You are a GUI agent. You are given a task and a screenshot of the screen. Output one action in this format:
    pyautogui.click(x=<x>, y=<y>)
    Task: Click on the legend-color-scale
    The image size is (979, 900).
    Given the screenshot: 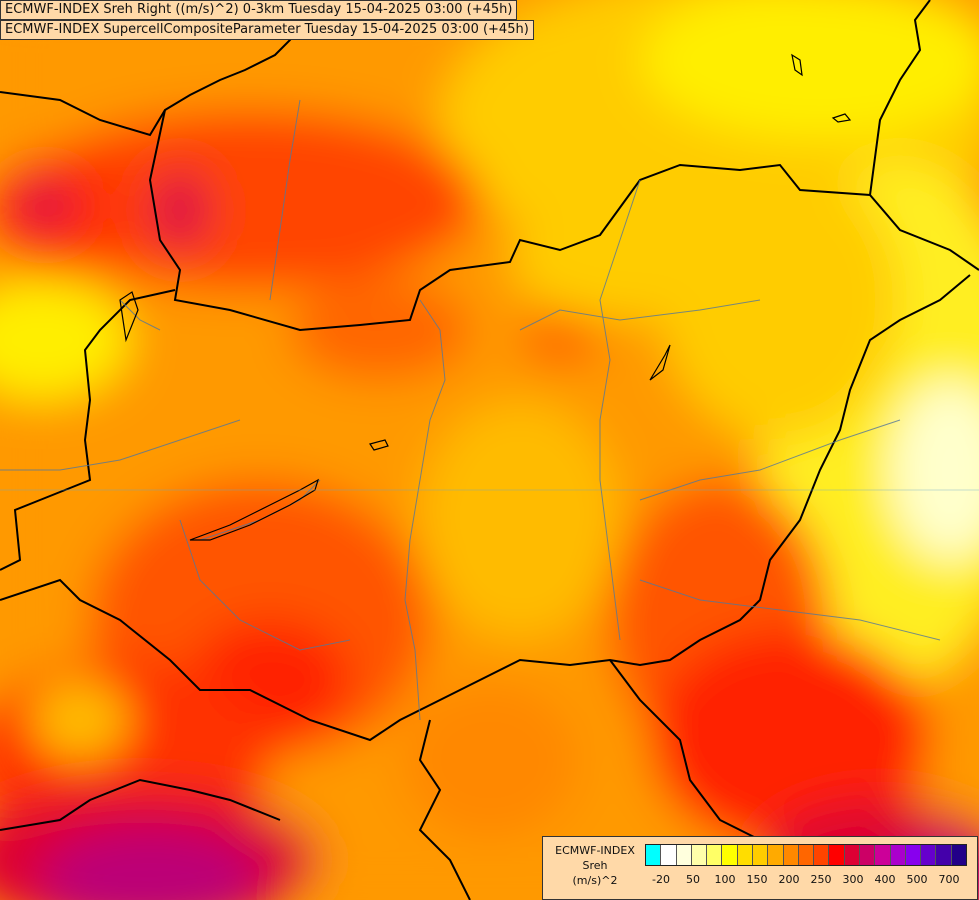 What is the action you would take?
    pyautogui.click(x=806, y=855)
    